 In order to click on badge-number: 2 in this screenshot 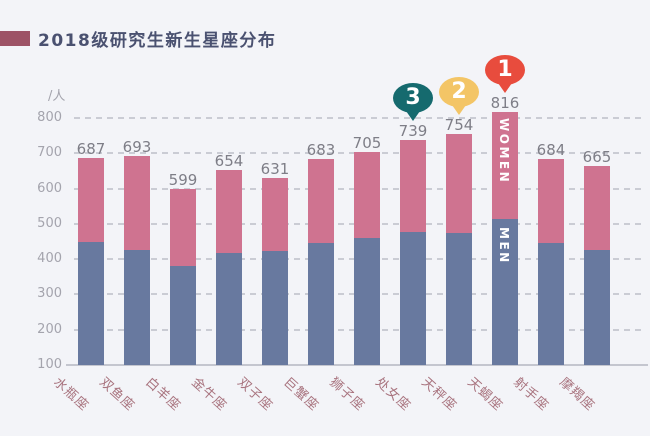, I will do `click(459, 92)`.